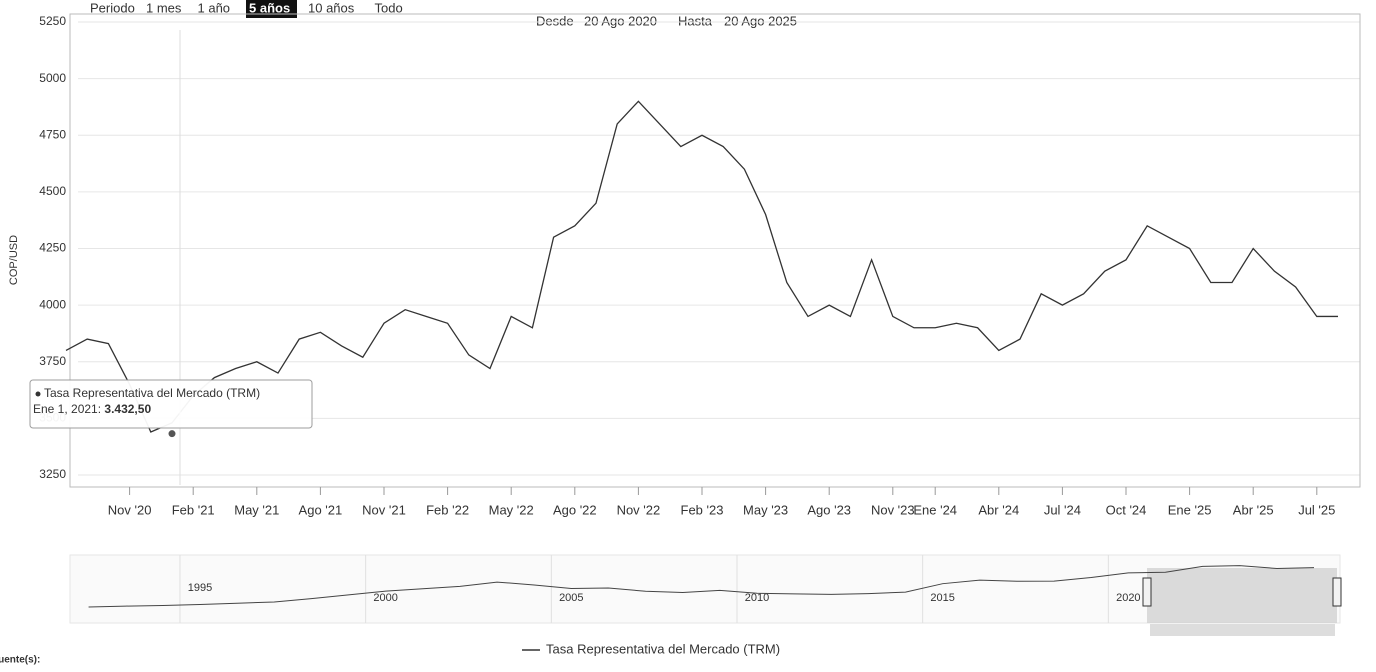  What do you see at coordinates (1190, 509) in the screenshot?
I see `x-tick-label: Ene '25` at bounding box center [1190, 509].